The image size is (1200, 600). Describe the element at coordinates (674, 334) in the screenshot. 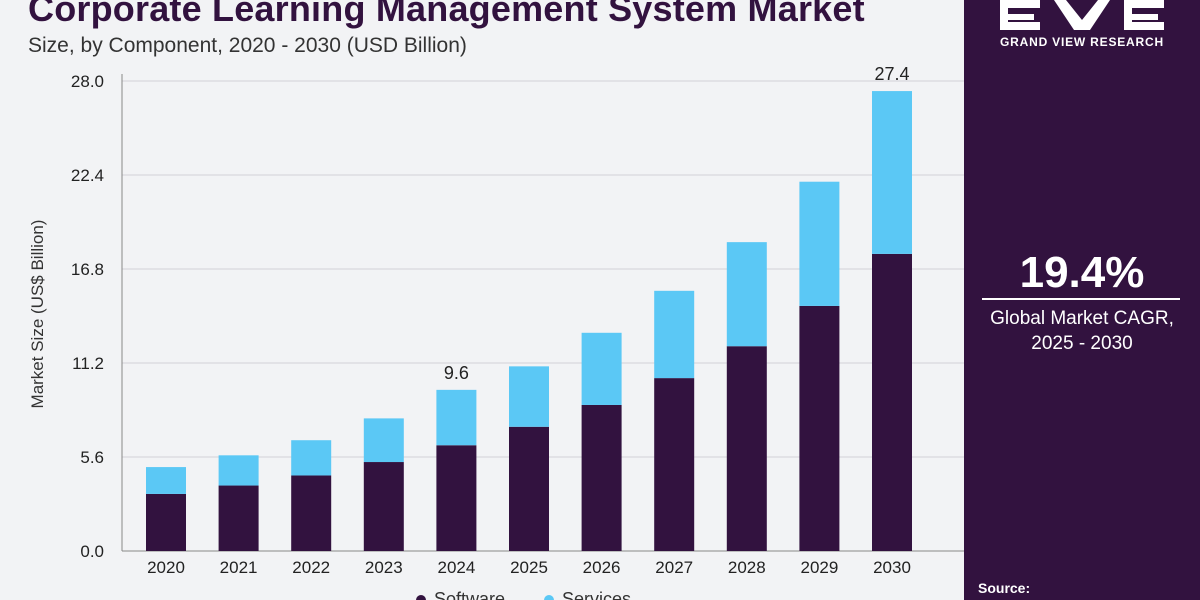

I see `bar-services-2027` at that location.